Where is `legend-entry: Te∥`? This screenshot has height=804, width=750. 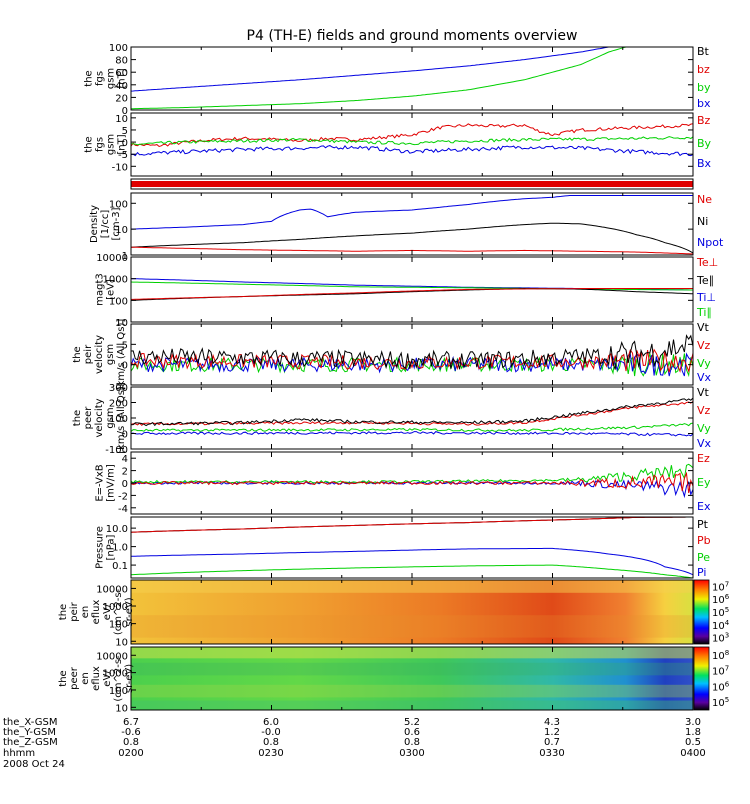 legend-entry: Te∥ is located at coordinates (705, 280).